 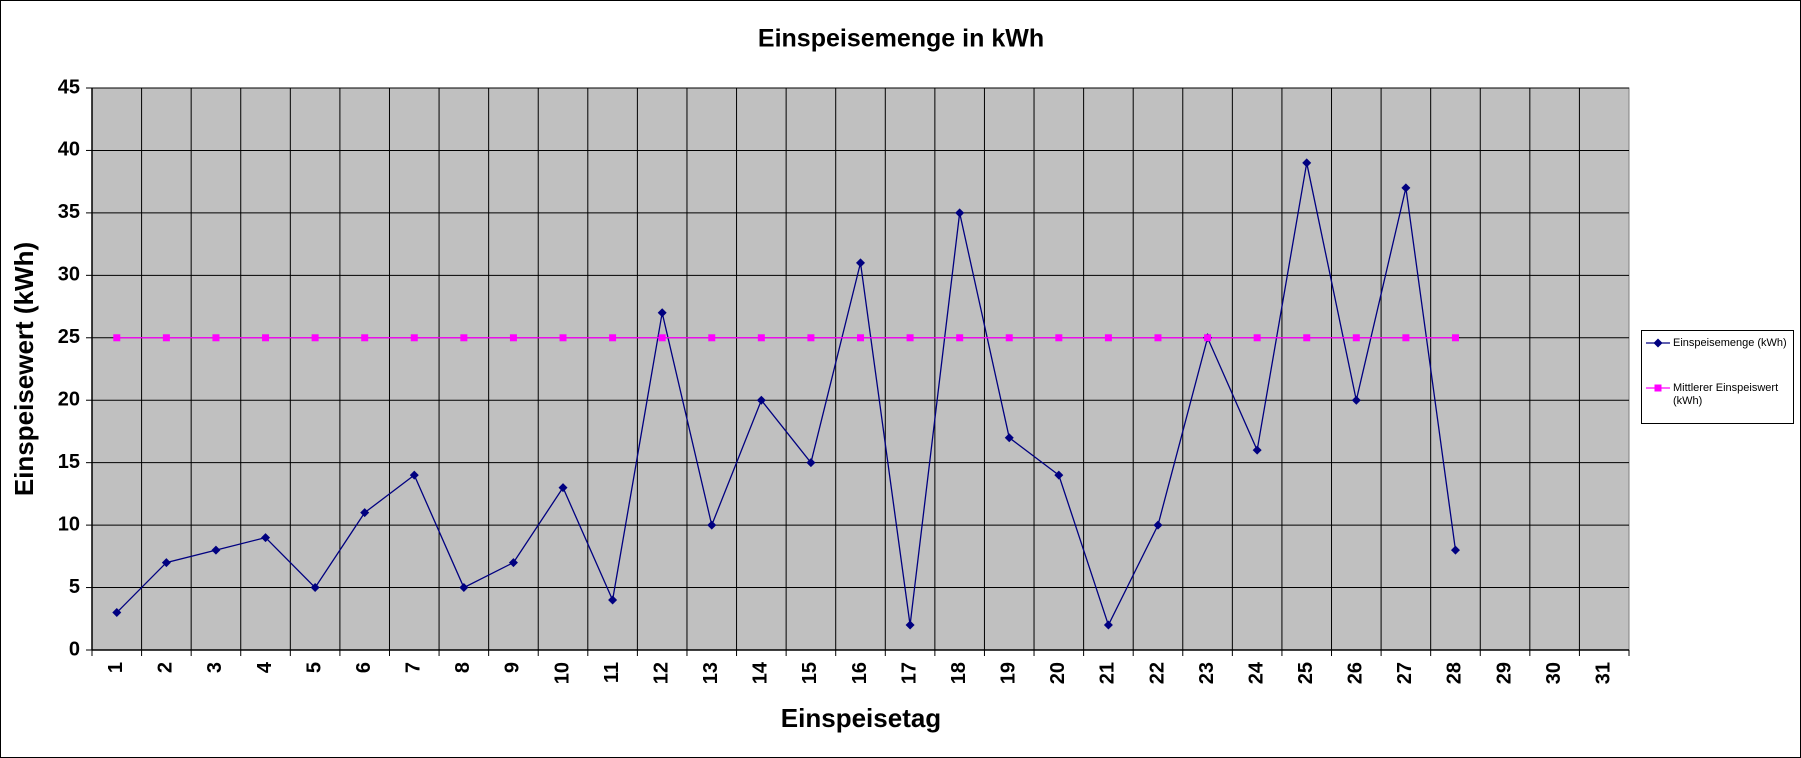 I want to click on y-tick-label: 25, so click(x=69, y=337).